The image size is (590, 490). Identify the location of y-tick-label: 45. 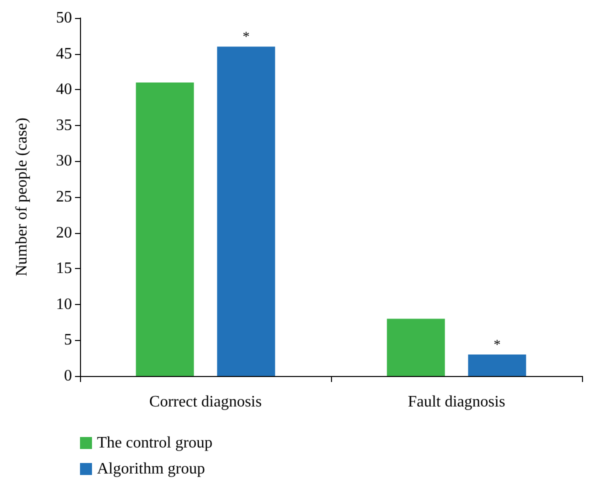
(64, 53).